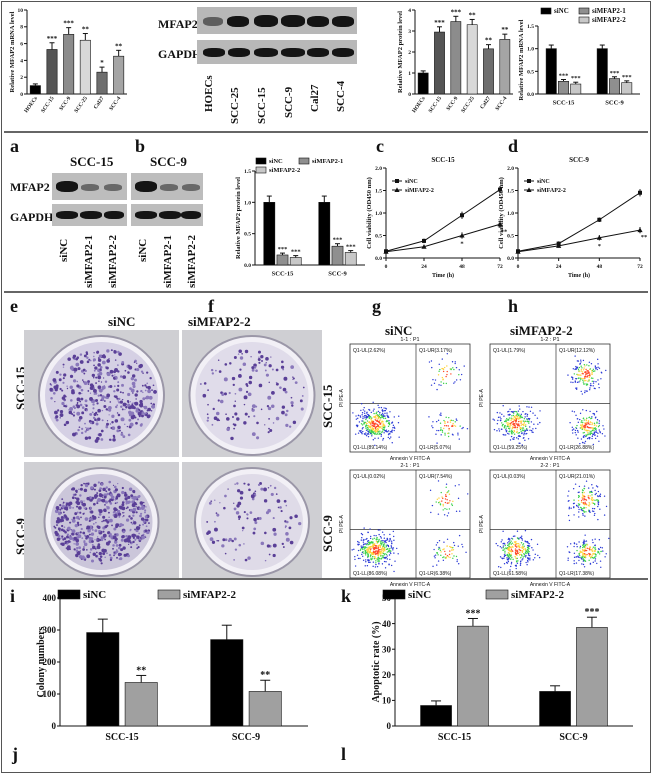 The height and width of the screenshot is (774, 652). I want to click on legend-swatch, so click(261, 161).